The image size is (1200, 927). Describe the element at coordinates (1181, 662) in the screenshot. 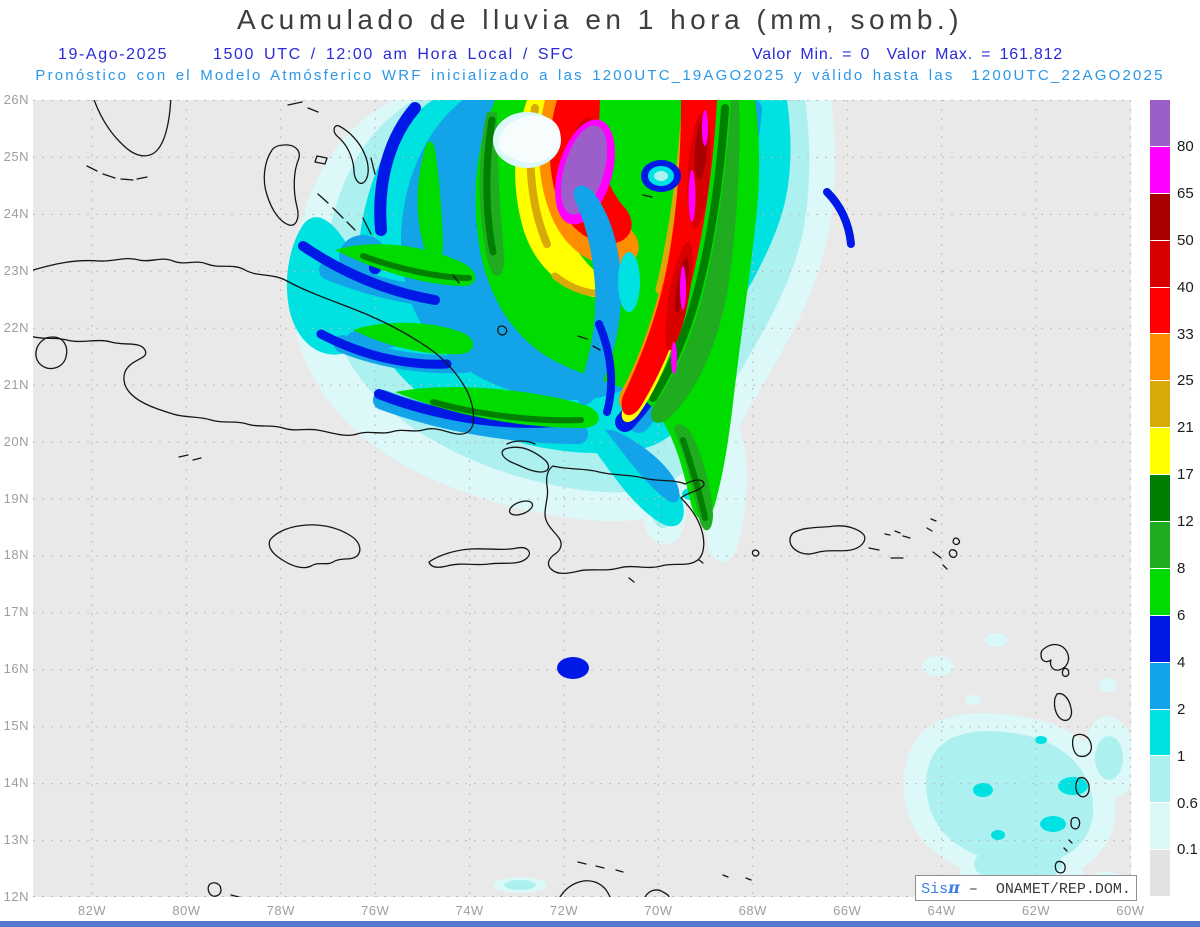

I see `colorbar-label: 4` at that location.